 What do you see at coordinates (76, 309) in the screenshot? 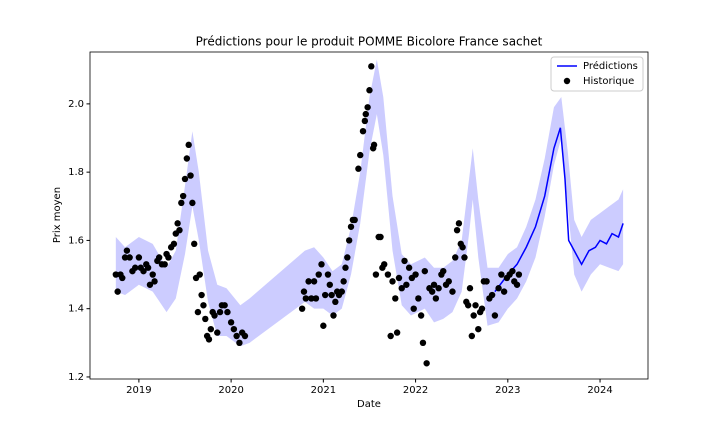
I see `y-tick-label: 1.4` at bounding box center [76, 309].